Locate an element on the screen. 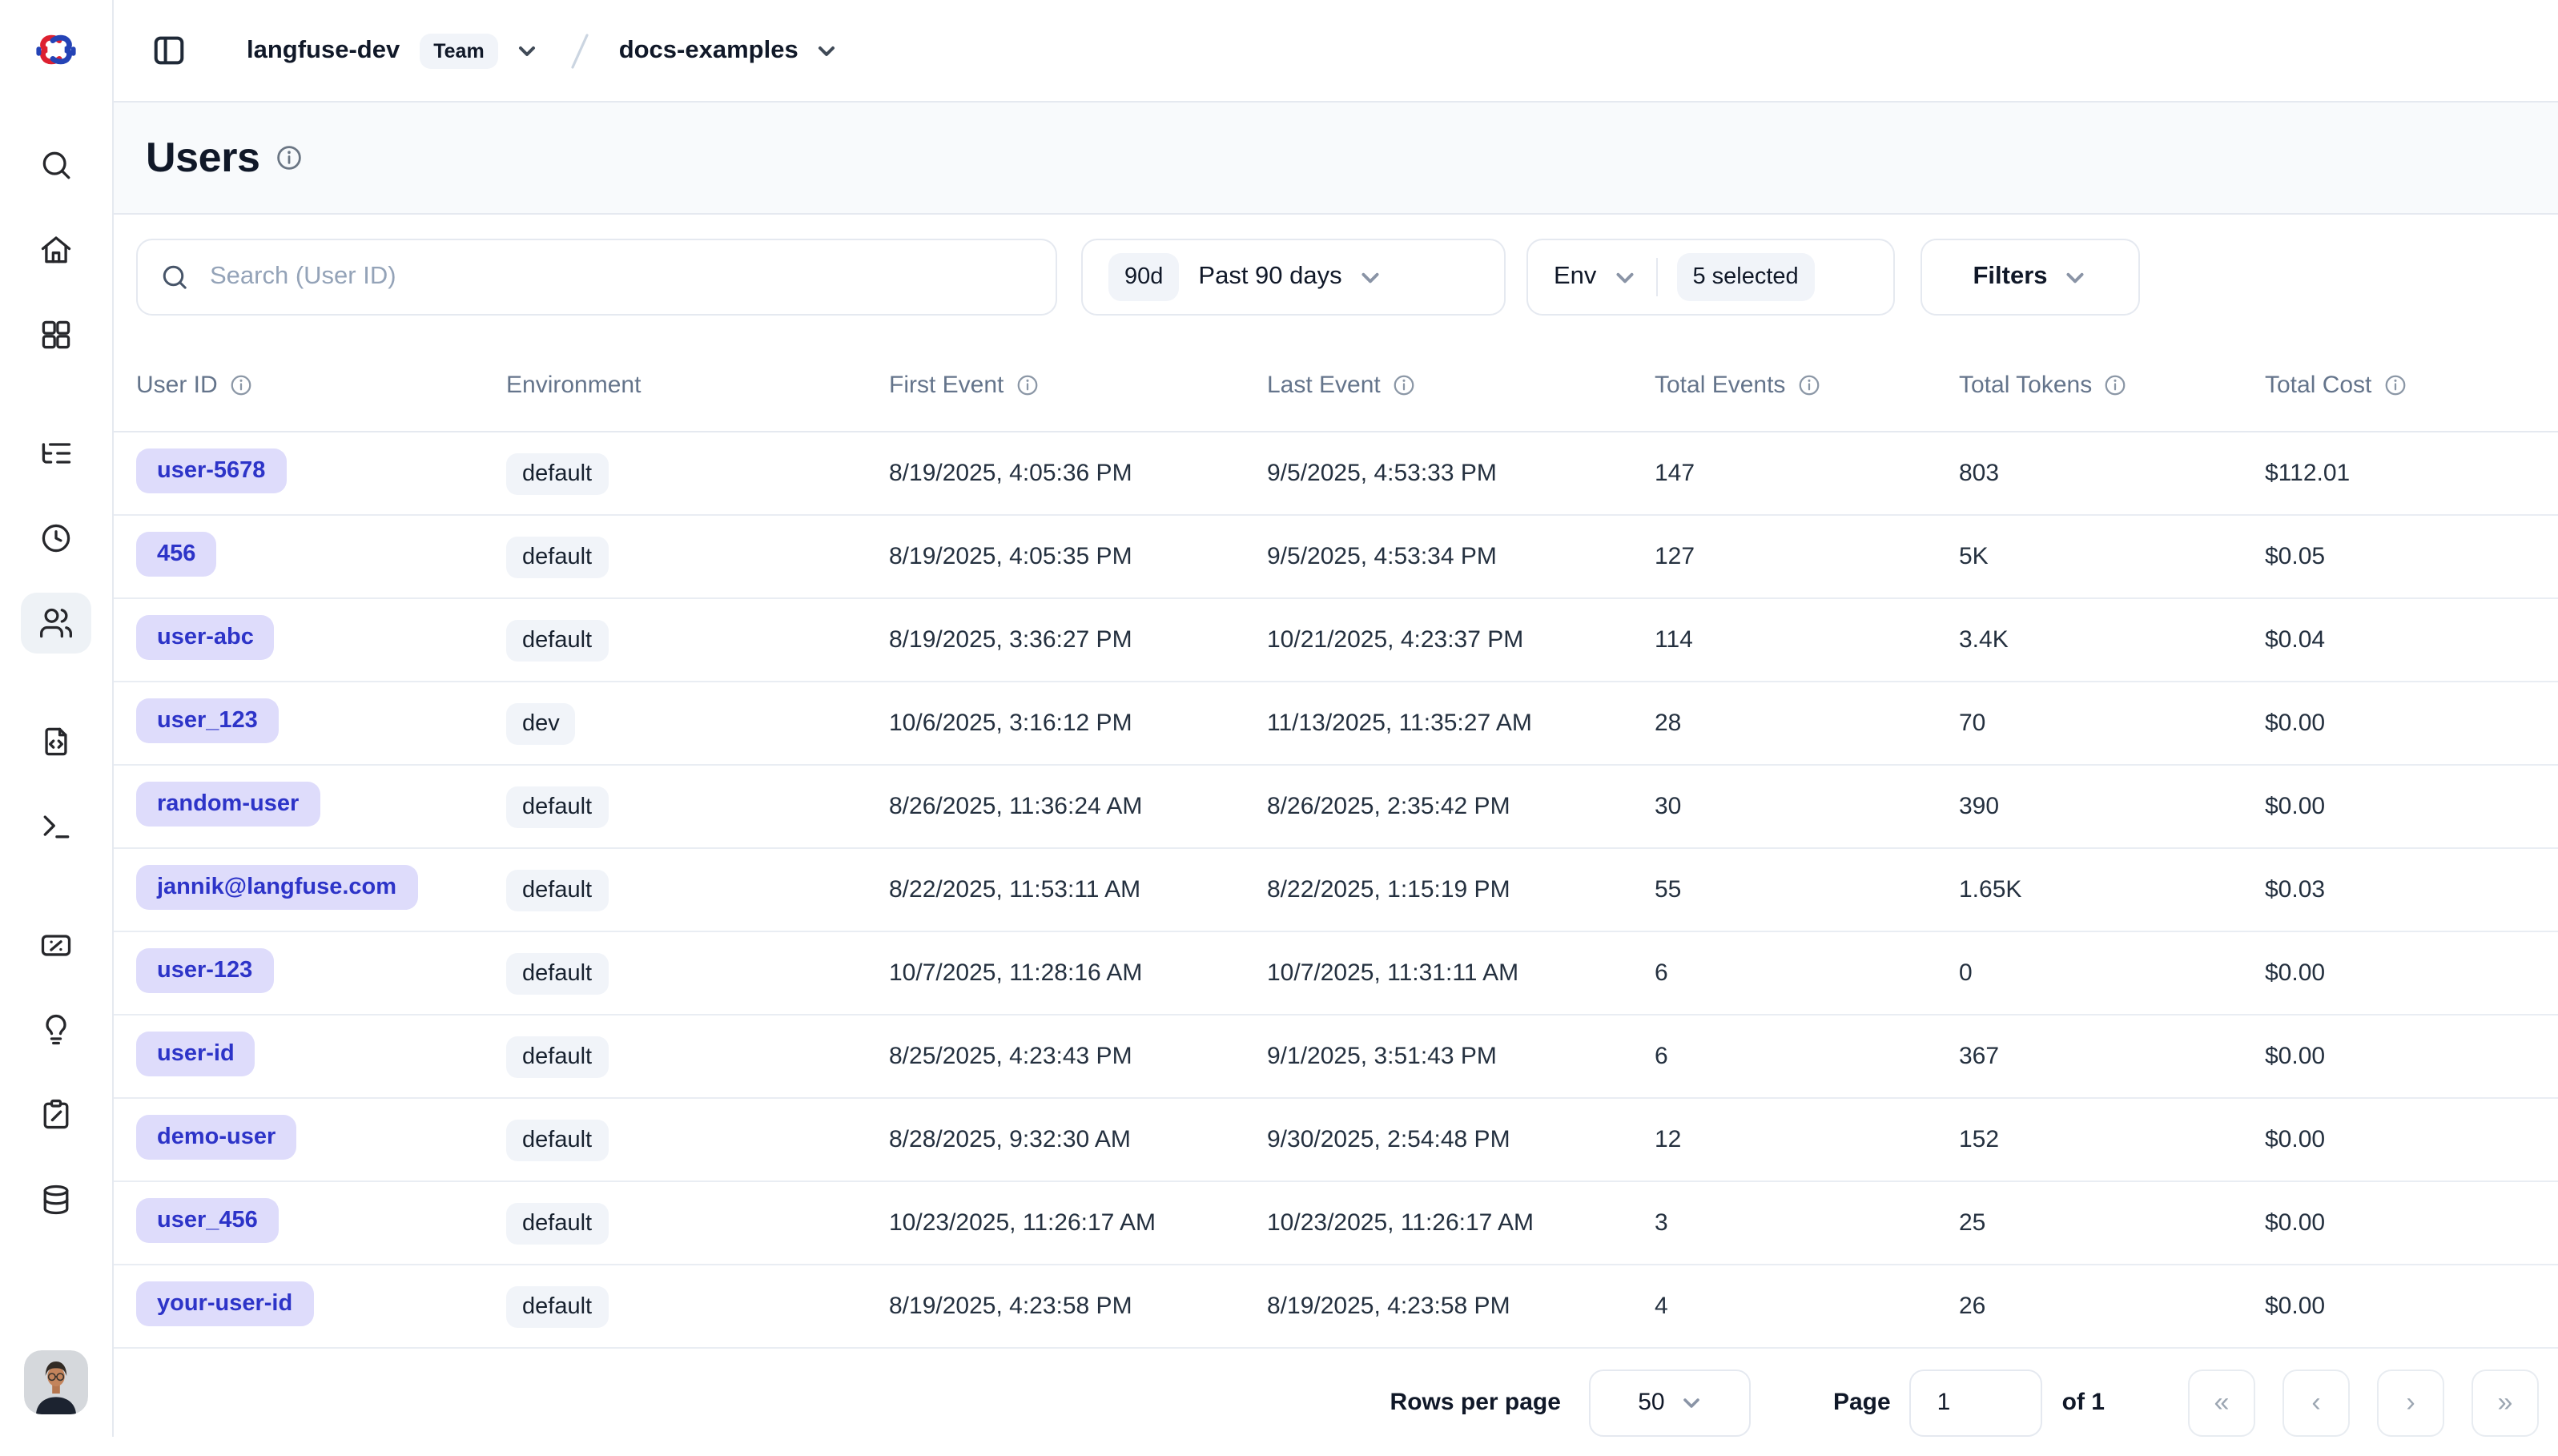  first-event-cell: 10/23/2025, 11:26:17 AM is located at coordinates (1022, 1223).